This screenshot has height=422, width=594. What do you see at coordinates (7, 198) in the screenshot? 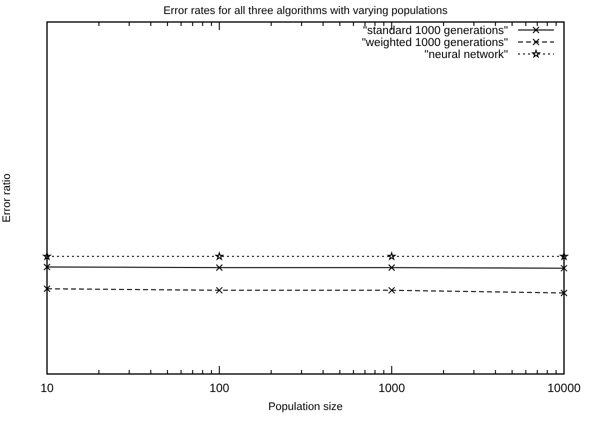
I see `y-axis-title: Error ratio` at bounding box center [7, 198].